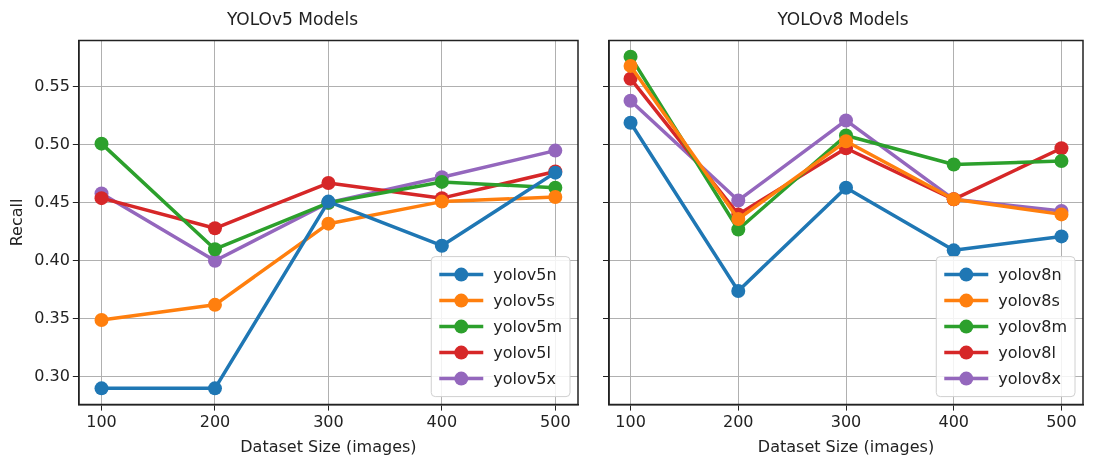  What do you see at coordinates (1033, 326) in the screenshot?
I see `legend-label: yolov8m` at bounding box center [1033, 326].